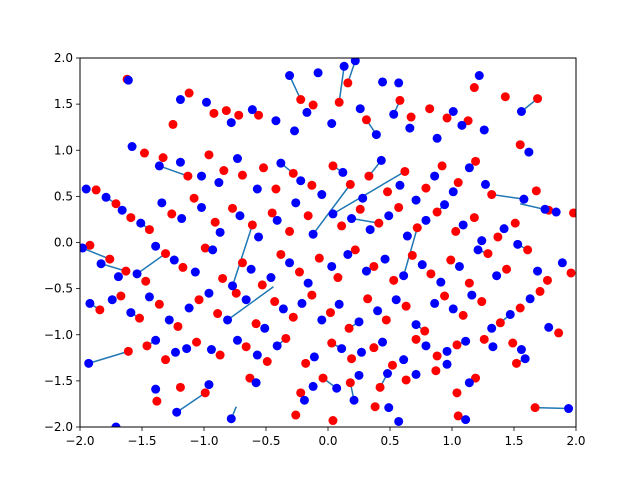  What do you see at coordinates (203, 441) in the screenshot?
I see `x-tick-label: −1.0` at bounding box center [203, 441].